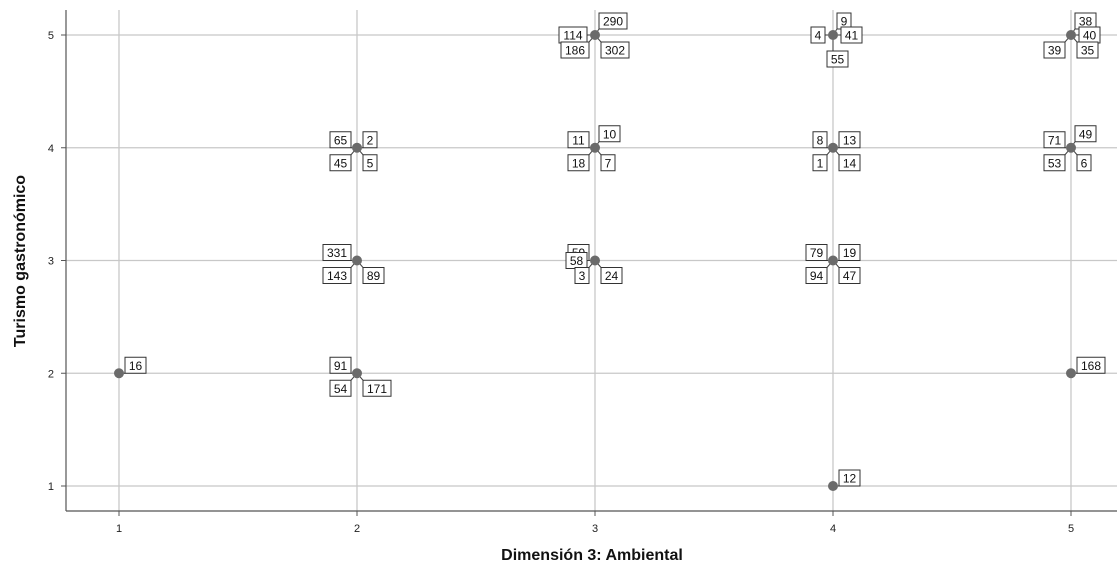 The height and width of the screenshot is (569, 1117). Describe the element at coordinates (1086, 22) in the screenshot. I see `case-label: 38` at that location.